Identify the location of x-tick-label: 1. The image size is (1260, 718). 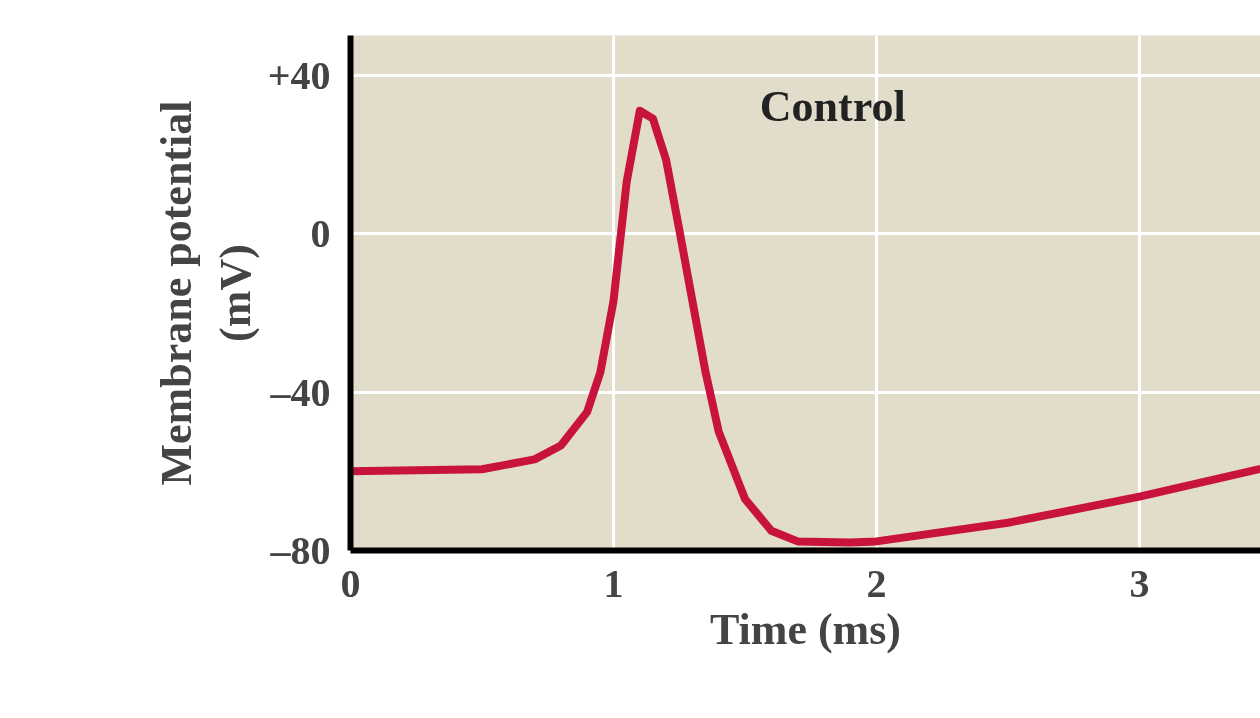
(613, 583).